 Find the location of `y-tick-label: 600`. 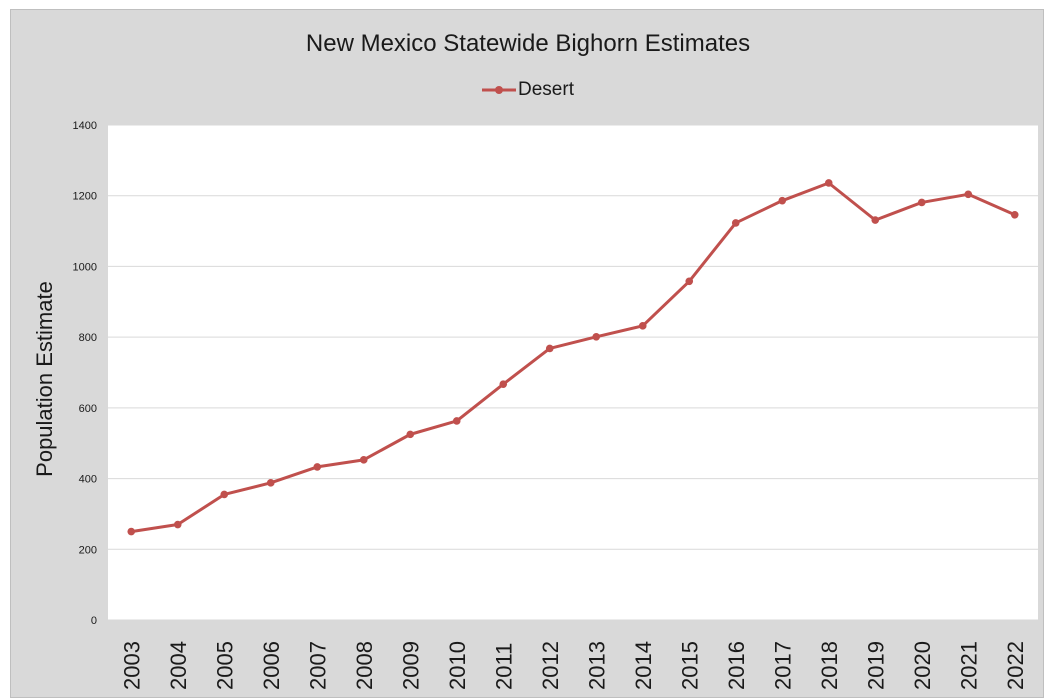

y-tick-label: 600 is located at coordinates (88, 409).